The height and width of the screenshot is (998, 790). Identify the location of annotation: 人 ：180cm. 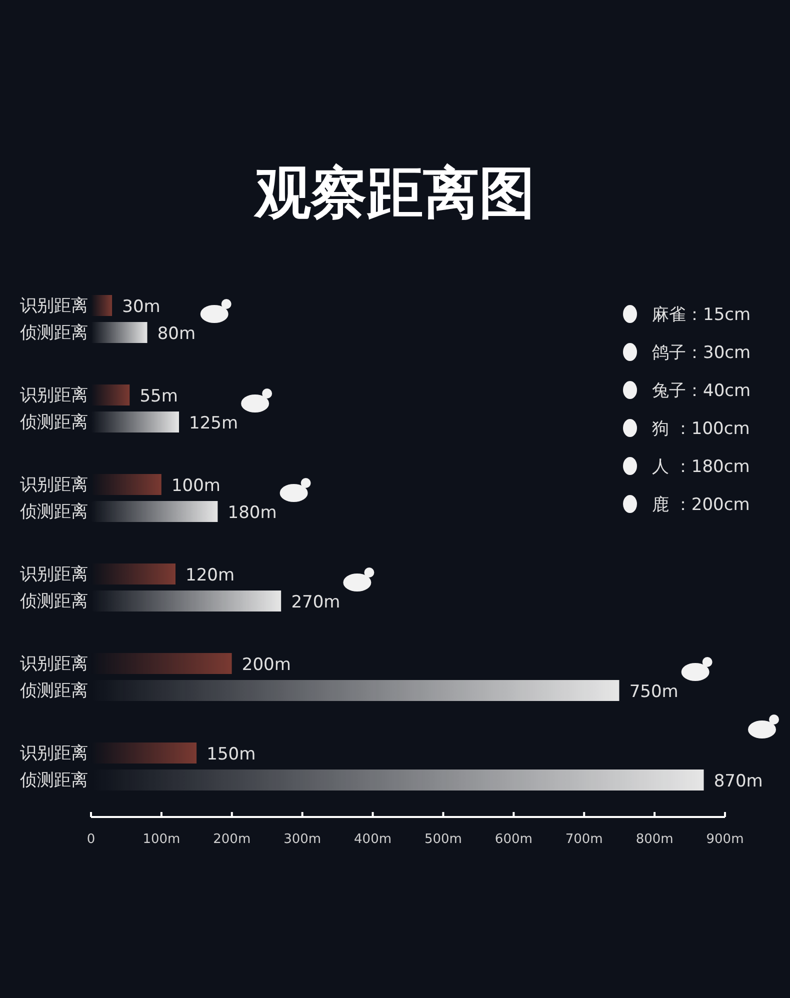
(701, 467).